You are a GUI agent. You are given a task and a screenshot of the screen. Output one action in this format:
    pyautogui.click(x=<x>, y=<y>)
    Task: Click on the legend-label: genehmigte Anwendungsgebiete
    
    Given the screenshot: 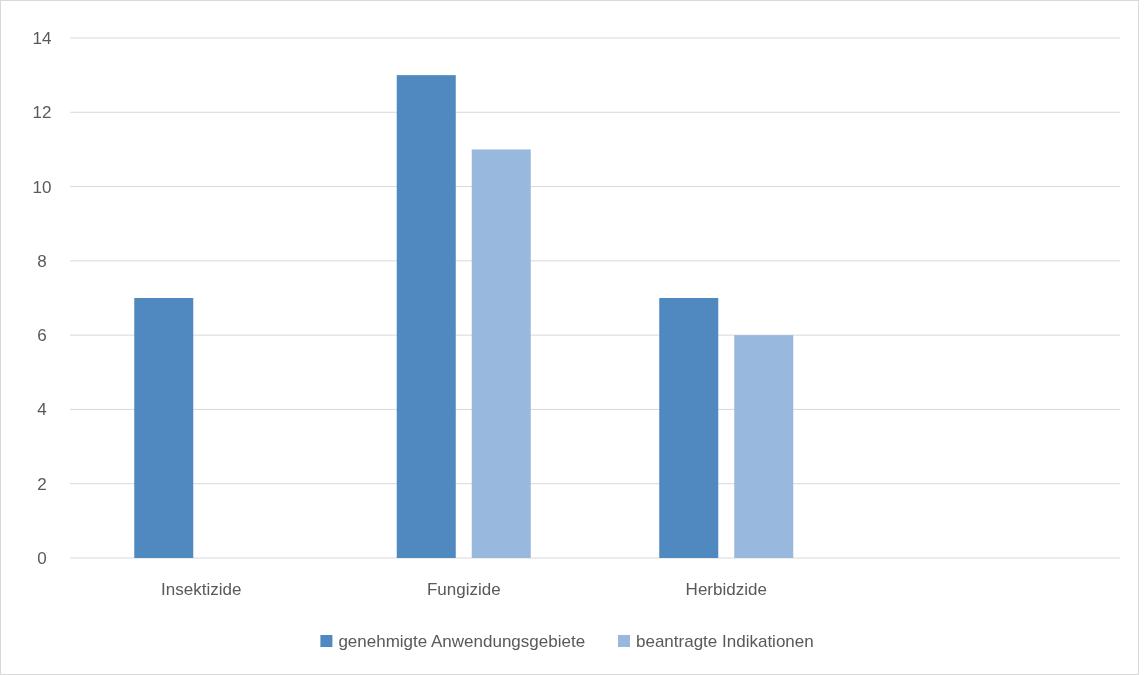 What is the action you would take?
    pyautogui.click(x=462, y=641)
    